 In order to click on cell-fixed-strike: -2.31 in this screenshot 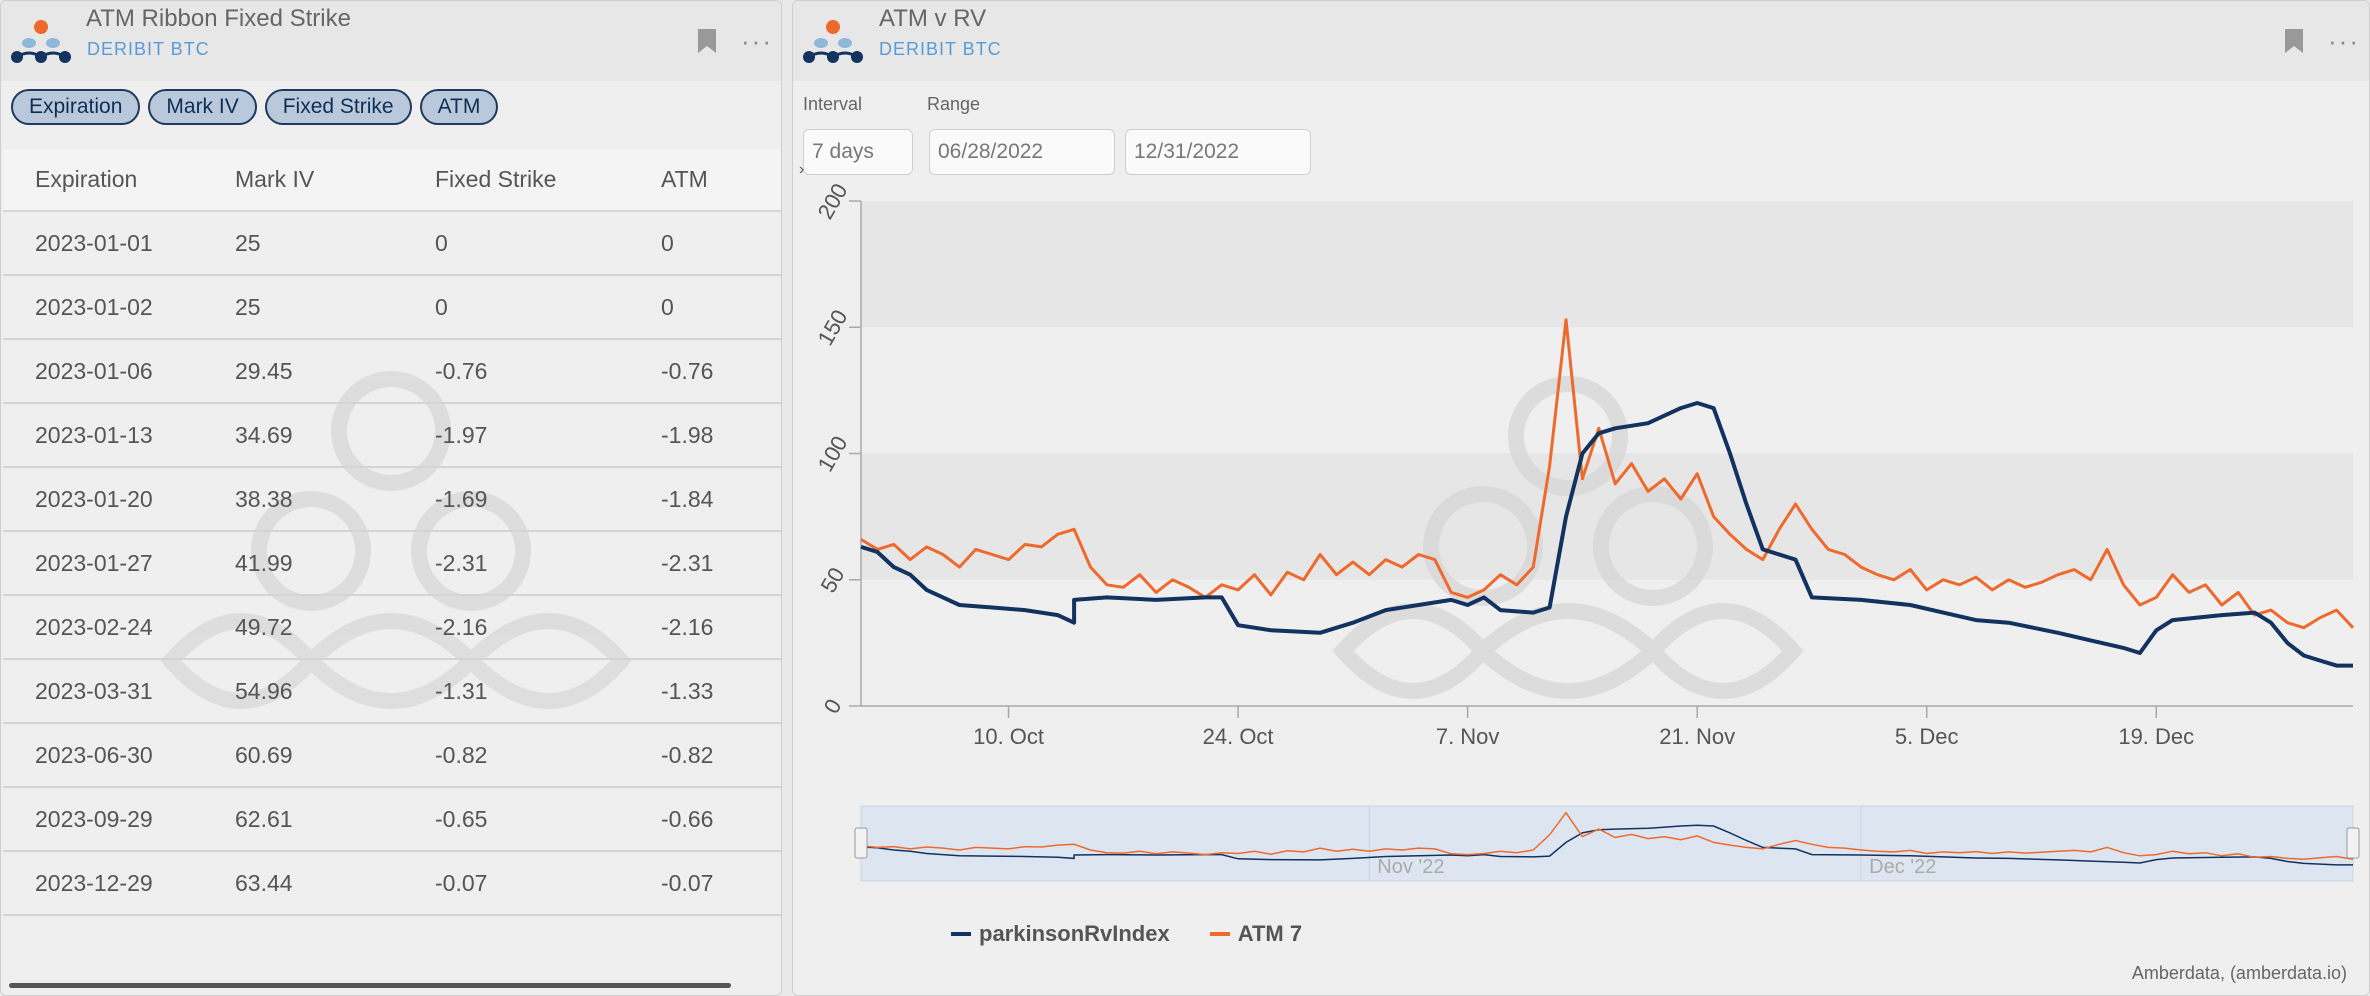, I will do `click(516, 563)`.